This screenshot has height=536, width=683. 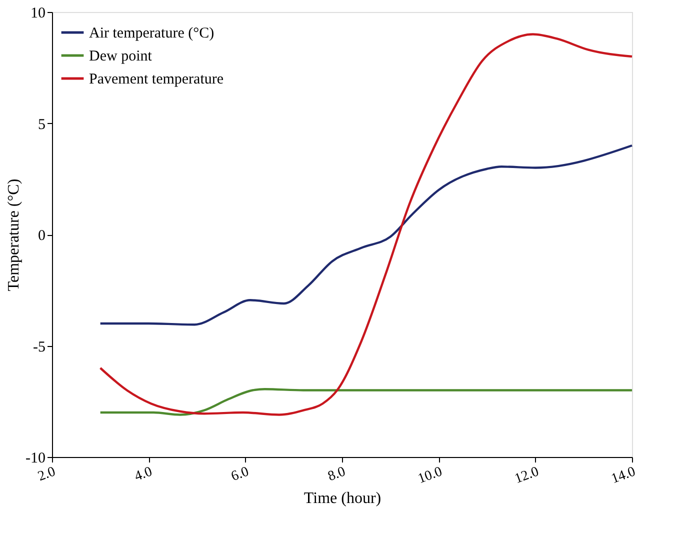 I want to click on y-tick-label: 5, so click(x=42, y=124).